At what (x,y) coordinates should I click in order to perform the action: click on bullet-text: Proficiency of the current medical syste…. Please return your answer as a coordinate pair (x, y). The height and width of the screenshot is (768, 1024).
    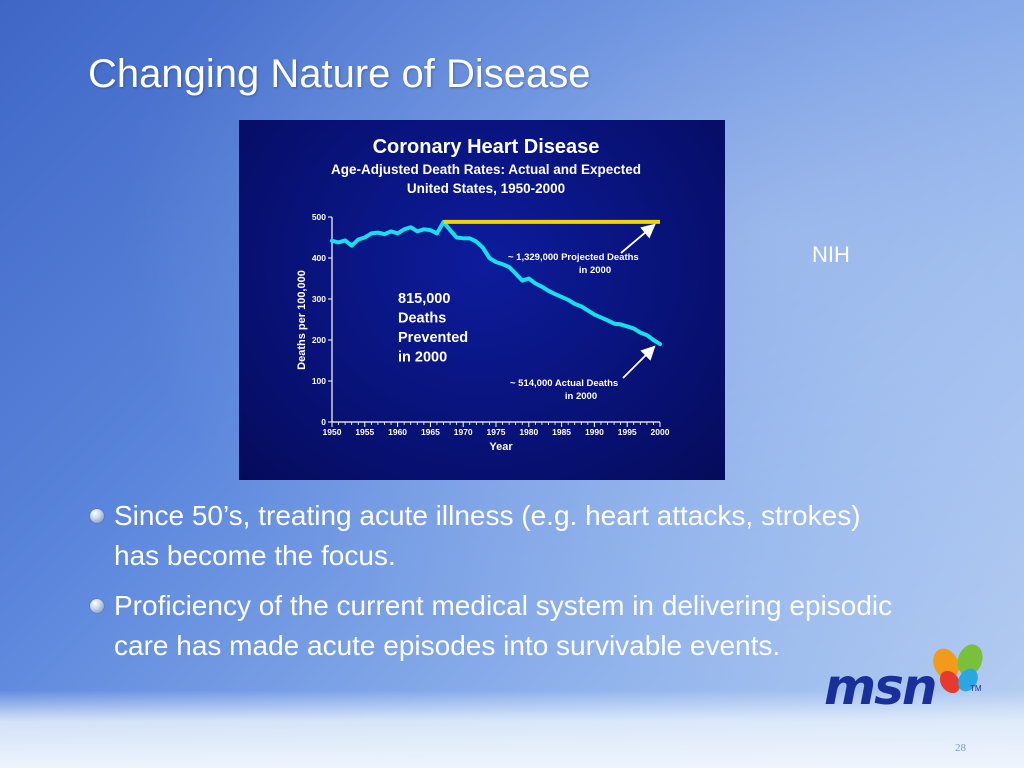
    Looking at the image, I should click on (503, 625).